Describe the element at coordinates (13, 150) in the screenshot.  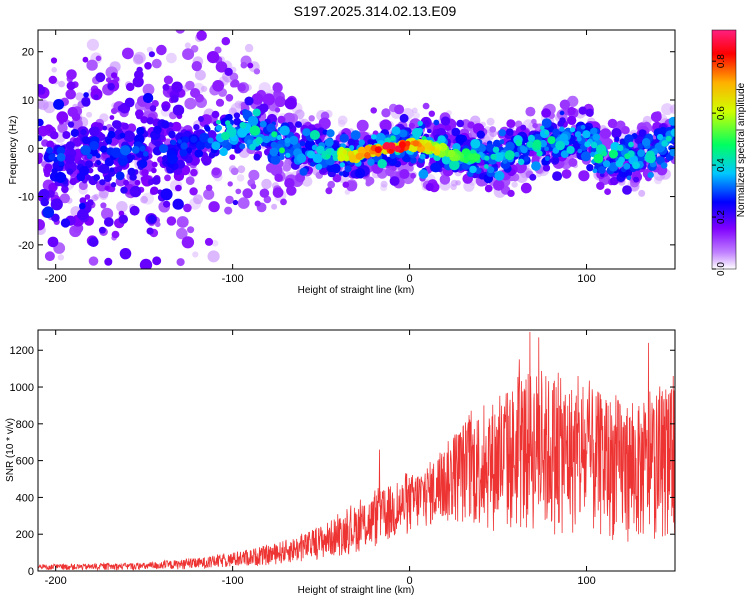
I see `spectrogram-y-label: Frequency (Hz)` at that location.